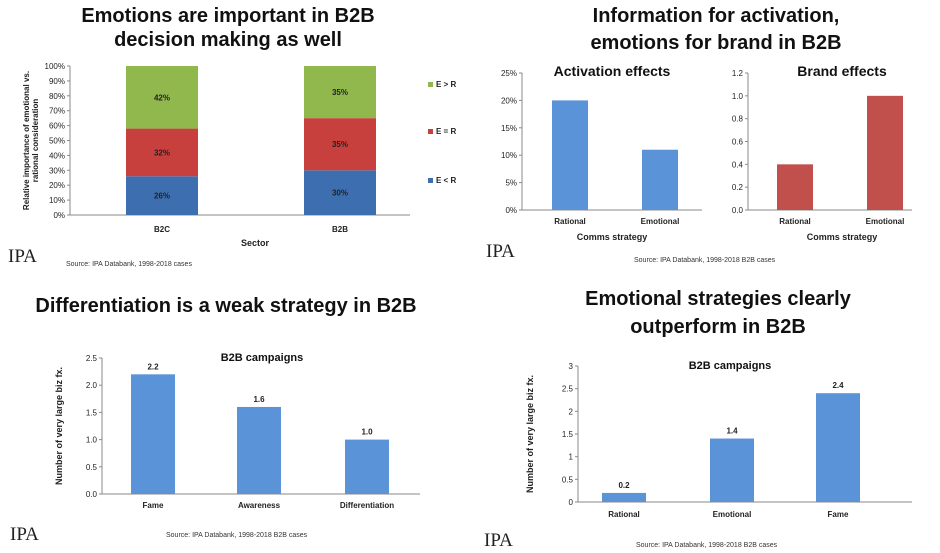  Describe the element at coordinates (227, 16) in the screenshot. I see `panel-title-line-1: Emotions are important in B2B` at that location.